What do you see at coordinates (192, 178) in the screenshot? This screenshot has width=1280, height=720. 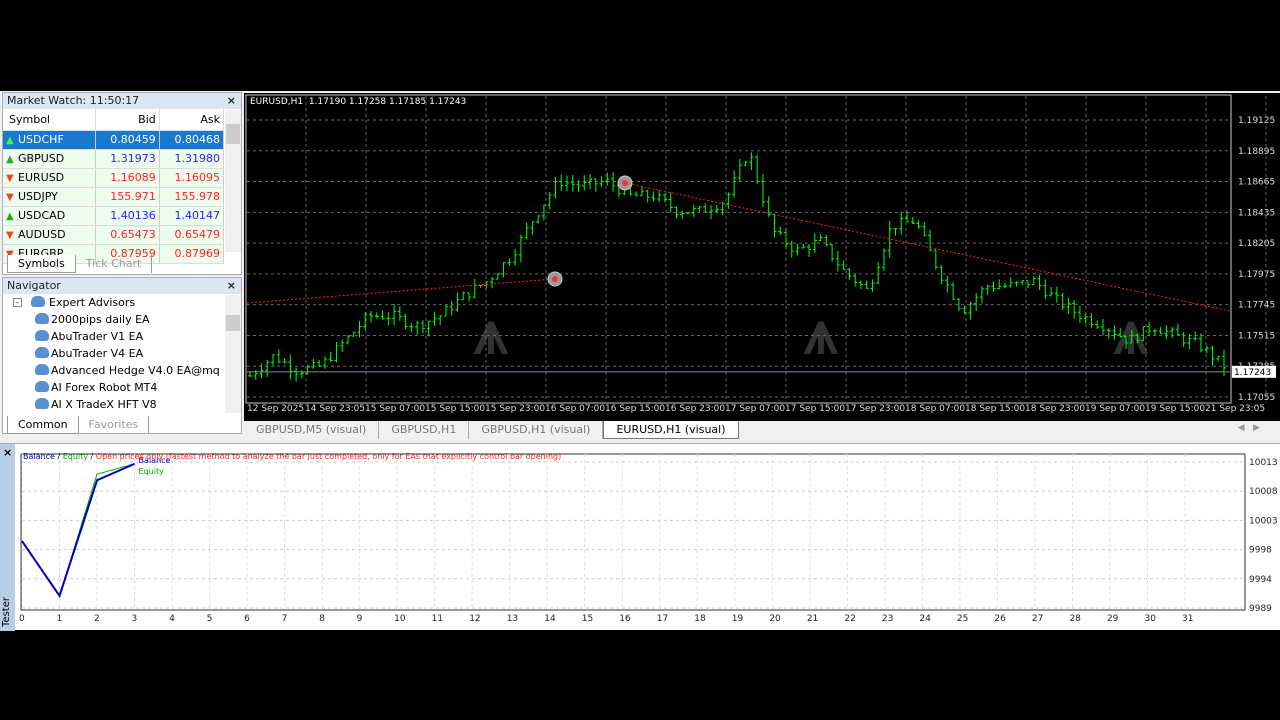 I see `ask-cell: 1.16095` at bounding box center [192, 178].